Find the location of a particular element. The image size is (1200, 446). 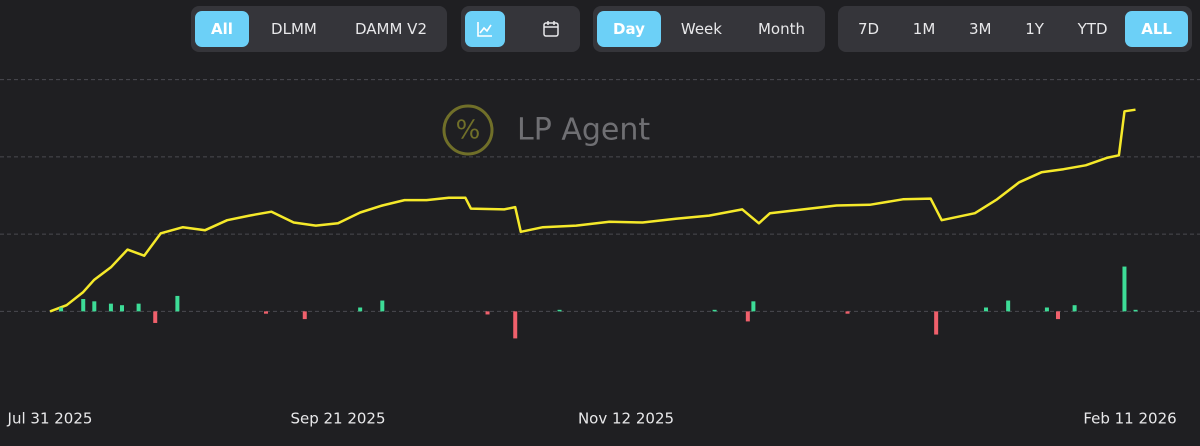

calendar-icon is located at coordinates (551, 29).